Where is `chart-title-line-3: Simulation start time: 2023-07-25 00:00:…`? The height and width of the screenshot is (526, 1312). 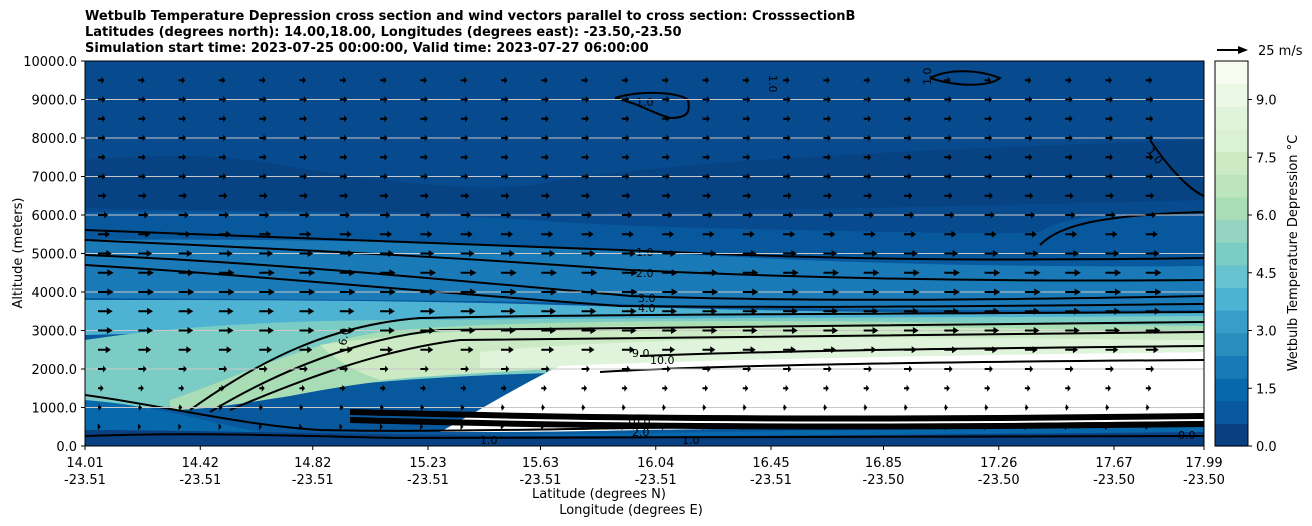 chart-title-line-3: Simulation start time: 2023-07-25 00:00:… is located at coordinates (367, 48).